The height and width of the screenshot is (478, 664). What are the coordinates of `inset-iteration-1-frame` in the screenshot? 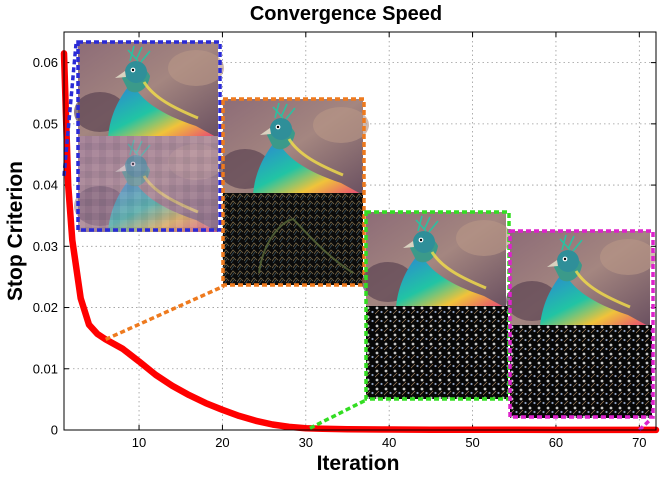 It's located at (149, 136).